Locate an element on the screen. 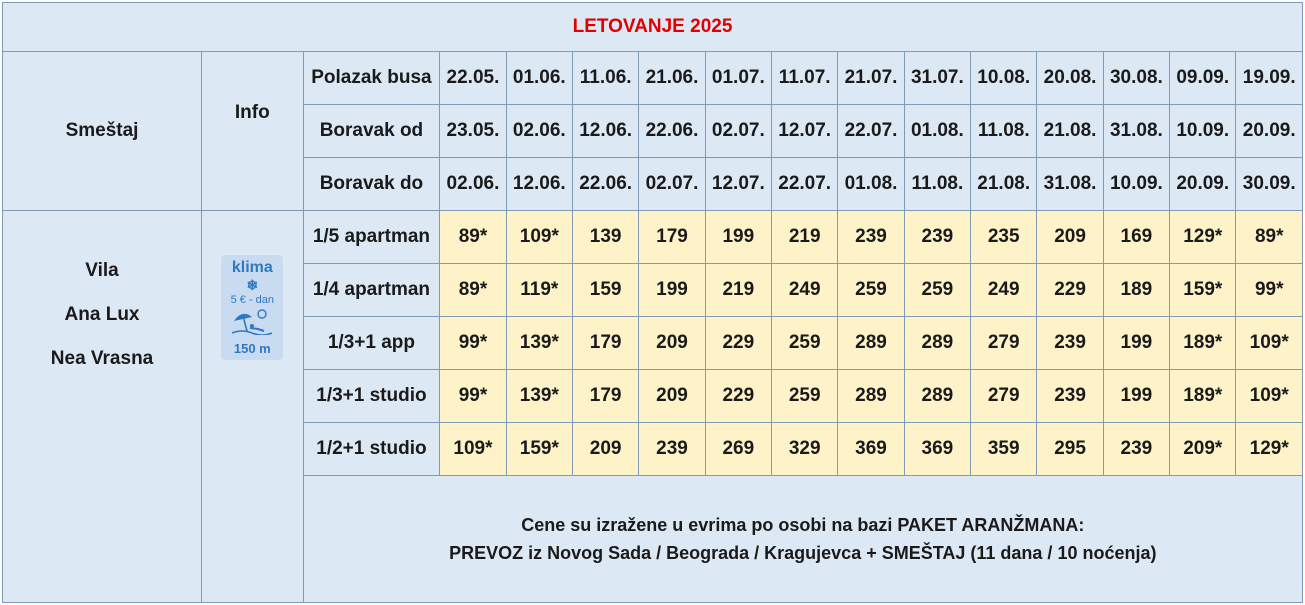 The image size is (1305, 605). price-cell: 129* is located at coordinates (1269, 449).